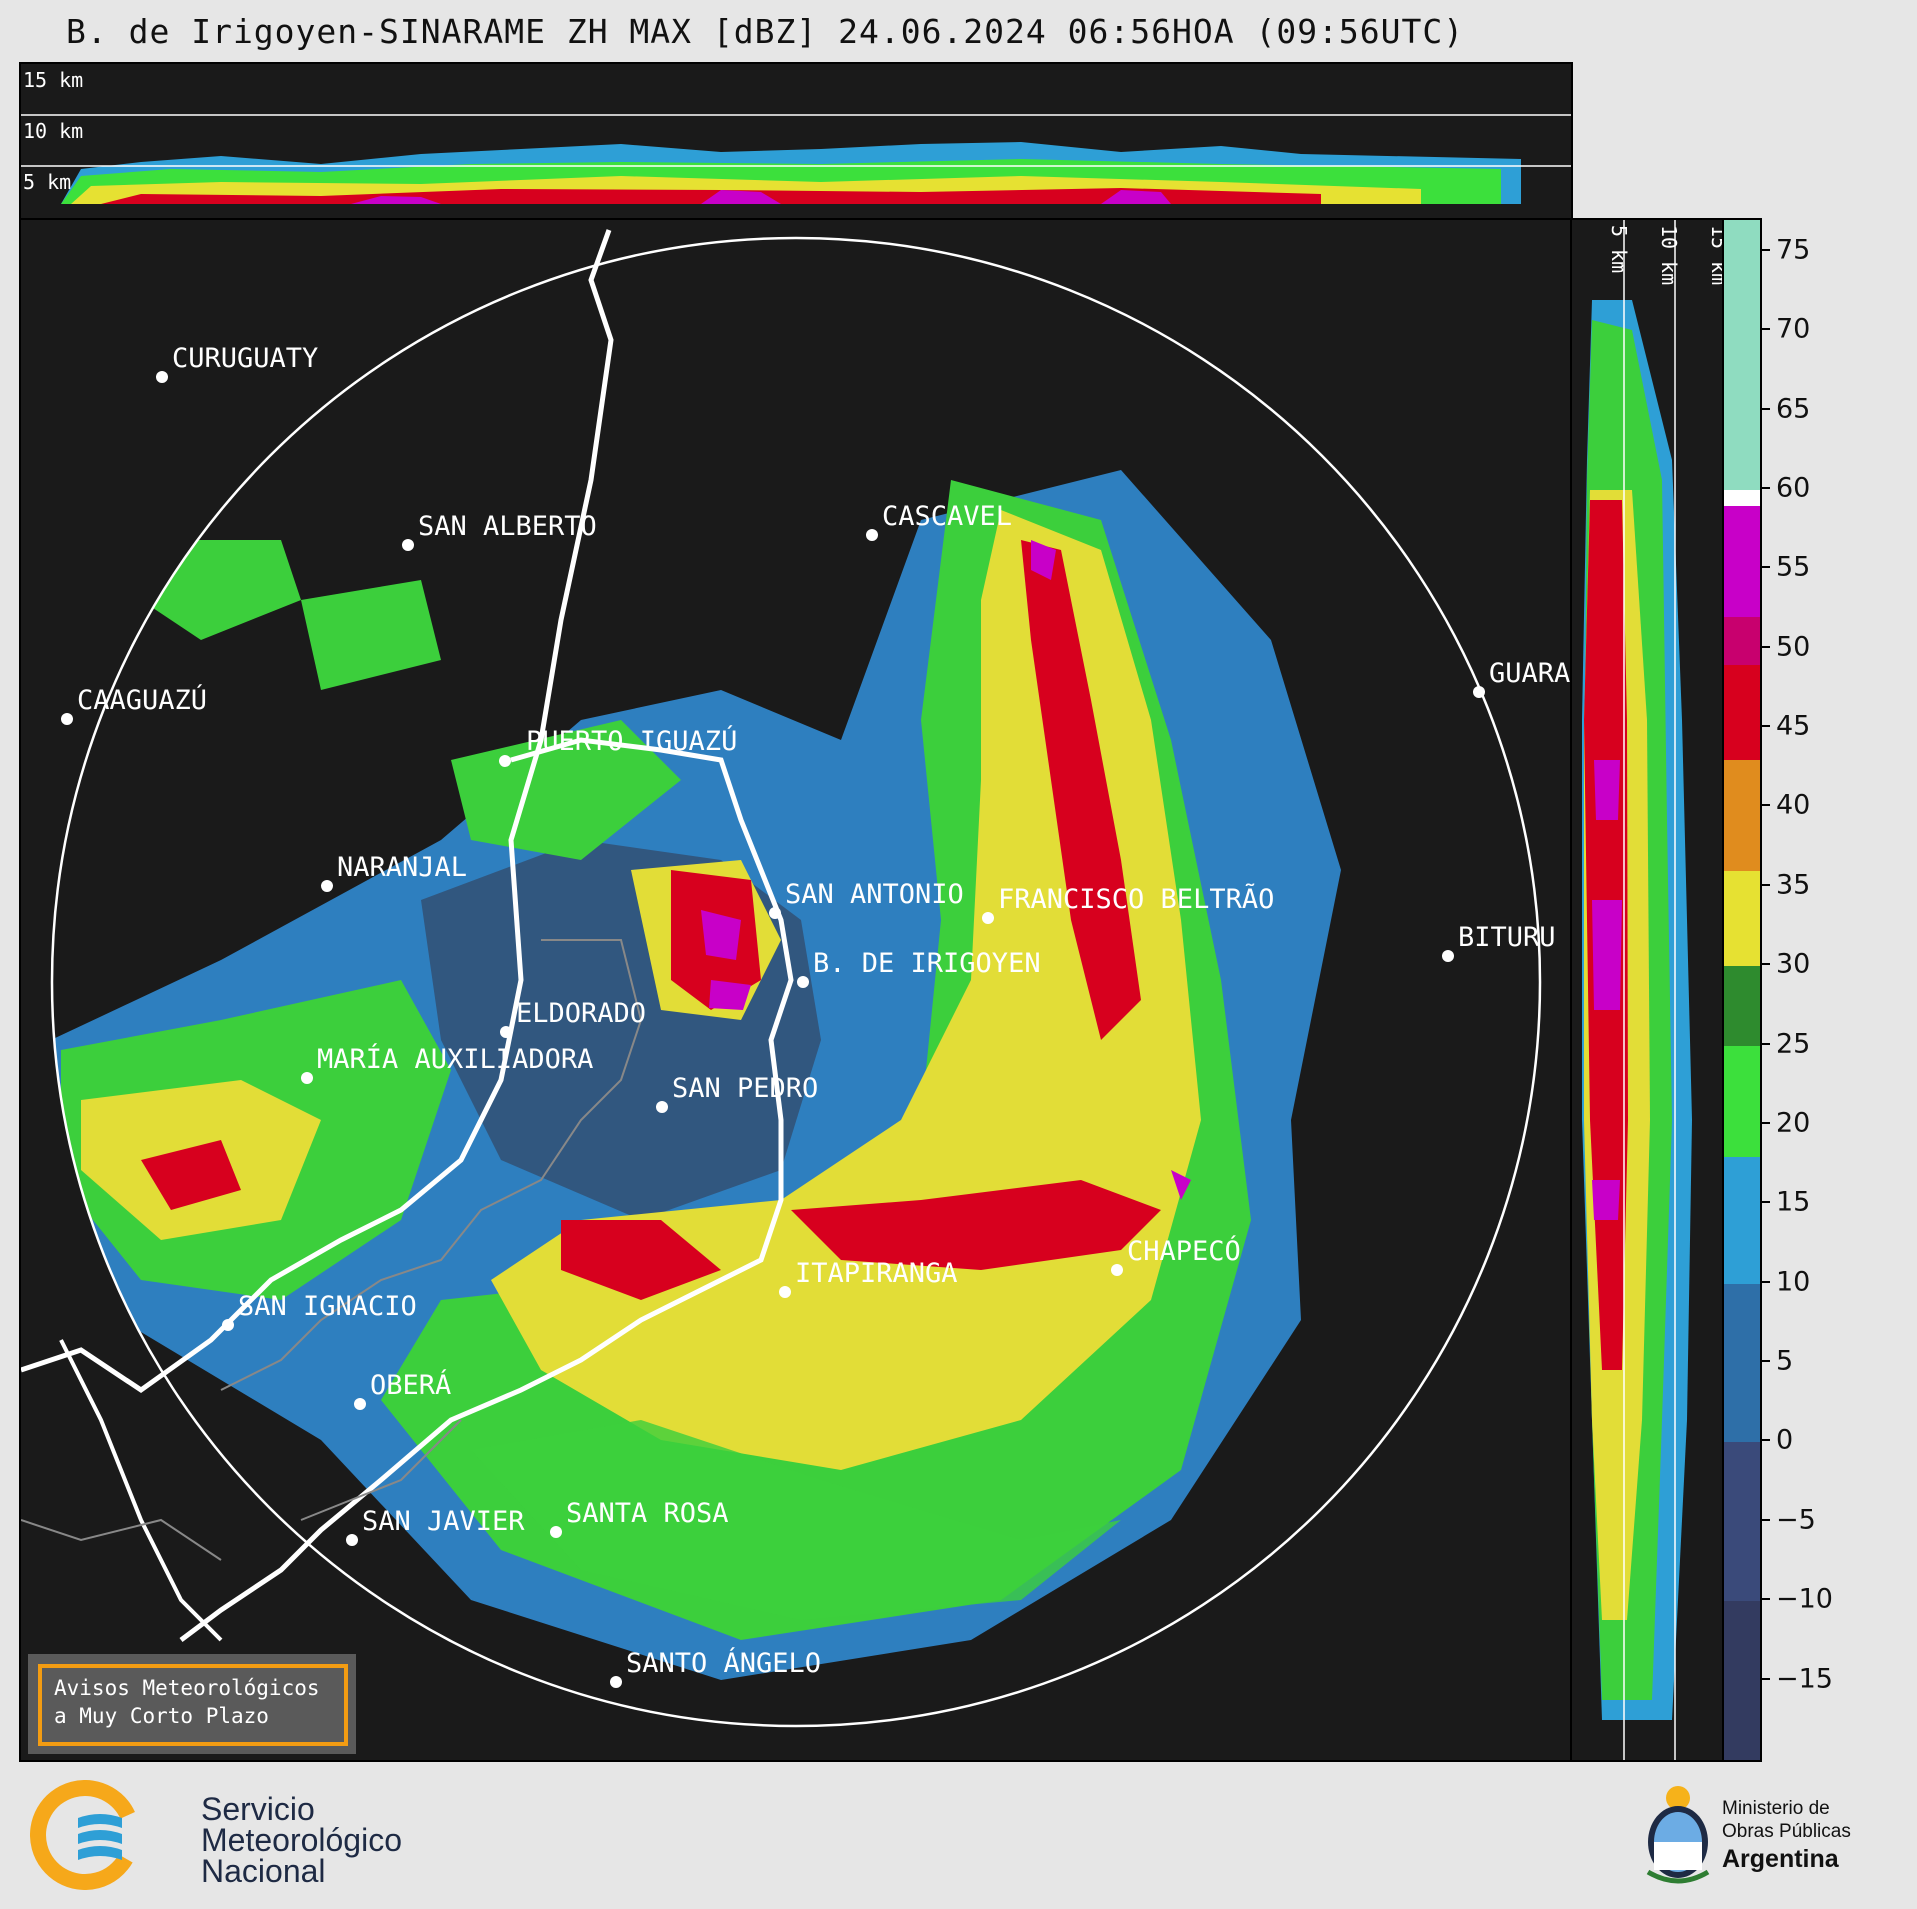 Image resolution: width=1917 pixels, height=1909 pixels. What do you see at coordinates (1793, 250) in the screenshot?
I see `colorbar-tick-label: 75` at bounding box center [1793, 250].